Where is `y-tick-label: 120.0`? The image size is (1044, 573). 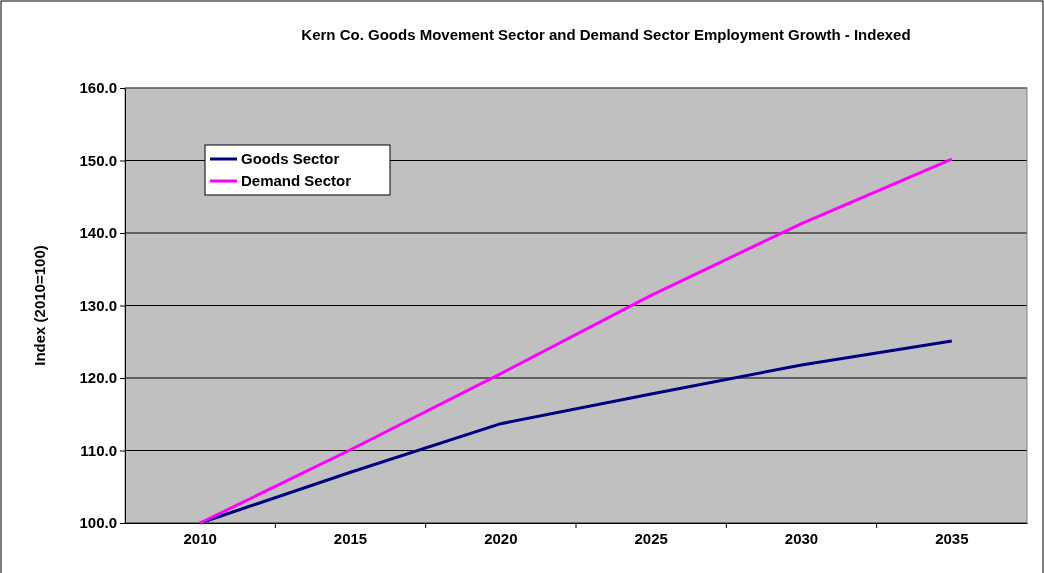 y-tick-label: 120.0 is located at coordinates (98, 378).